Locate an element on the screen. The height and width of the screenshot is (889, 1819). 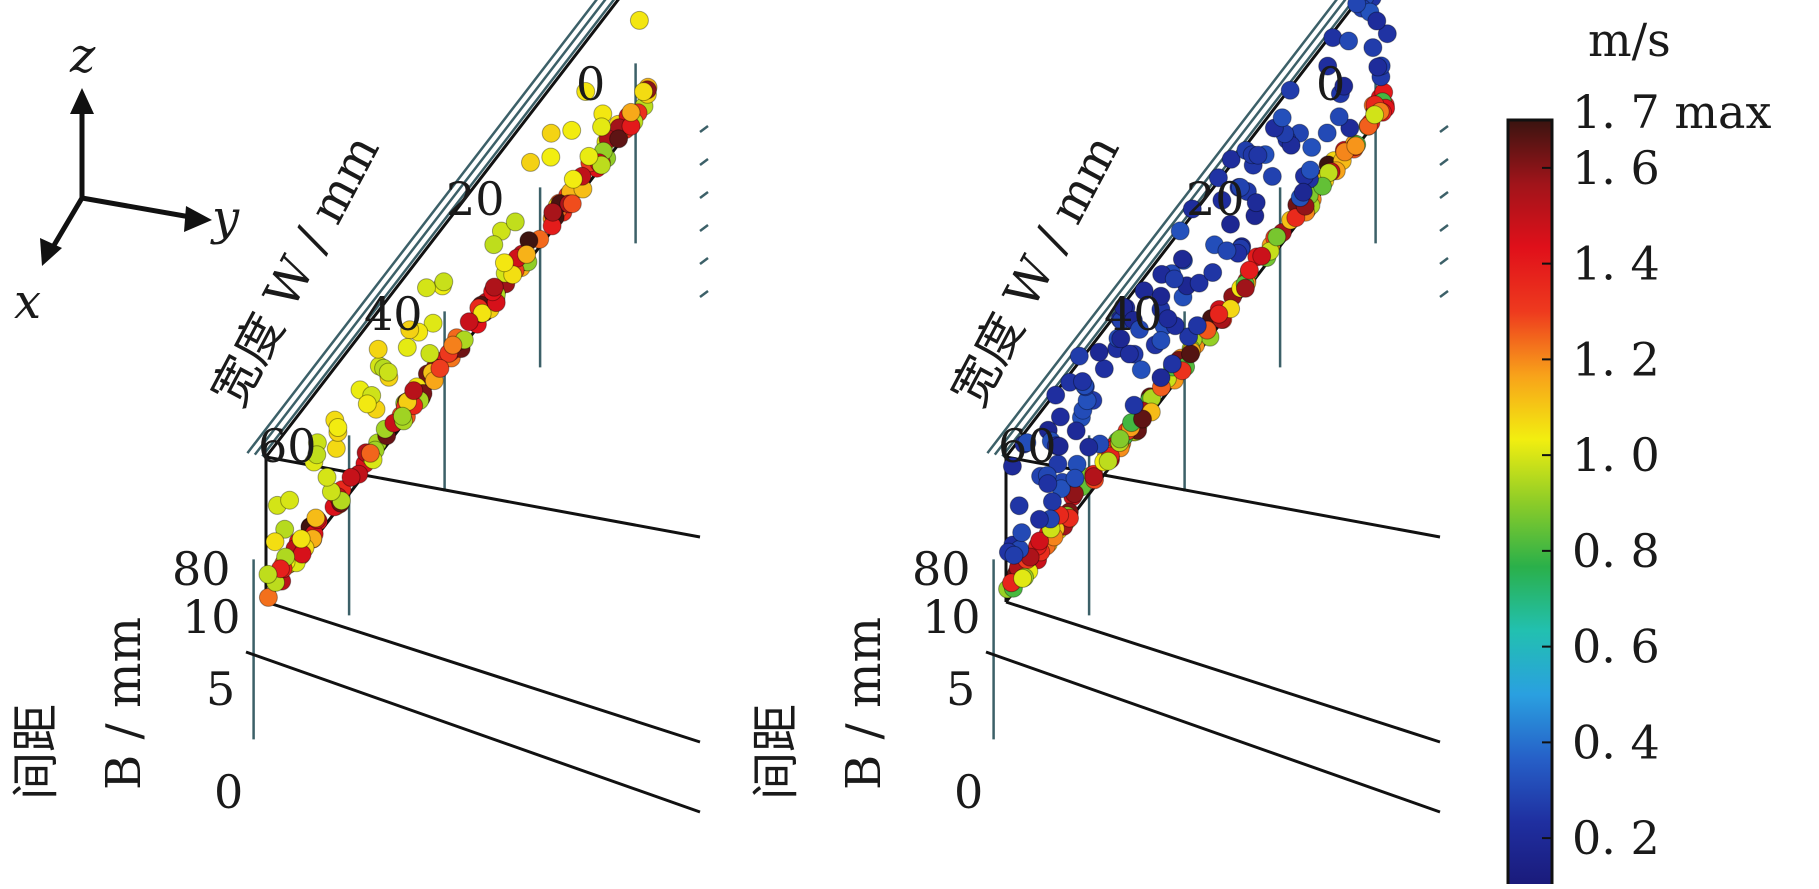
colorbar-tick-label: 1. 4 is located at coordinates (1616, 264).